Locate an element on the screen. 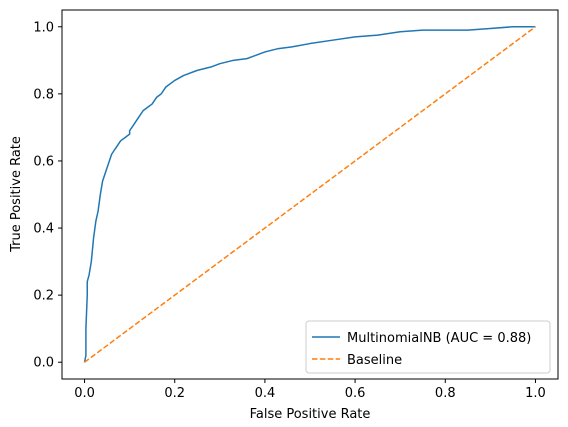 This screenshot has width=568, height=427. x-axis-ticks: 0.0 0.2 0.4 0.6 0.8 1.0 is located at coordinates (310, 390).